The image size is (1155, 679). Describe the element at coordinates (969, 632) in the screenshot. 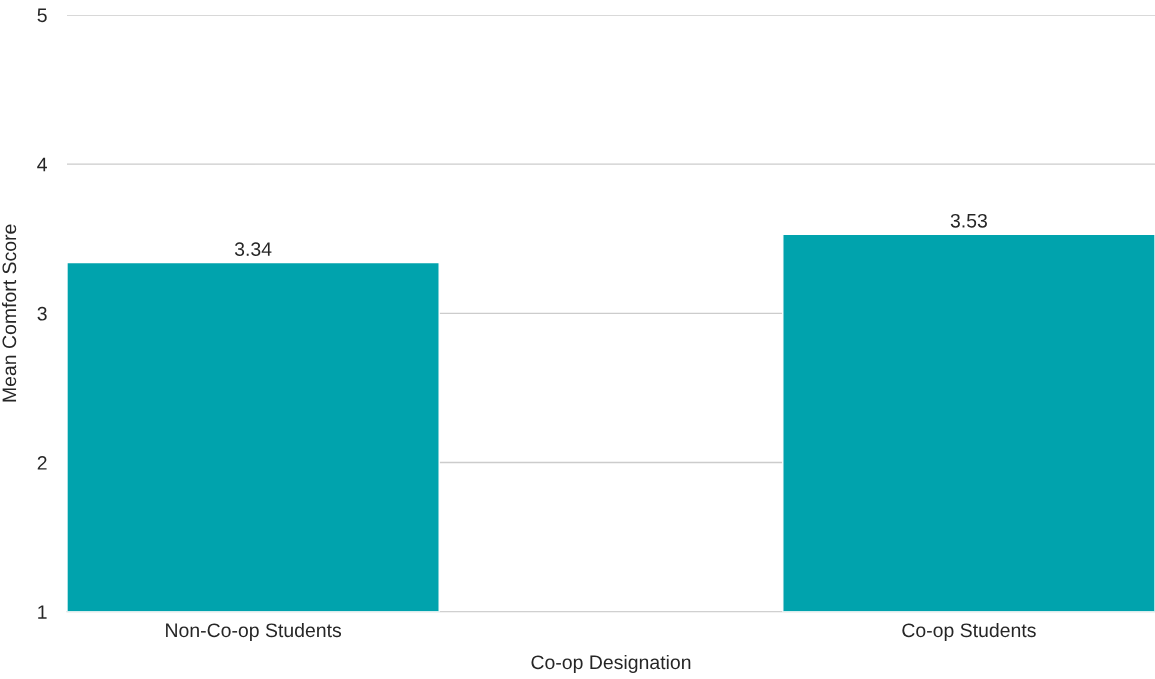

I see `x-tick-label: Co-op Students` at that location.